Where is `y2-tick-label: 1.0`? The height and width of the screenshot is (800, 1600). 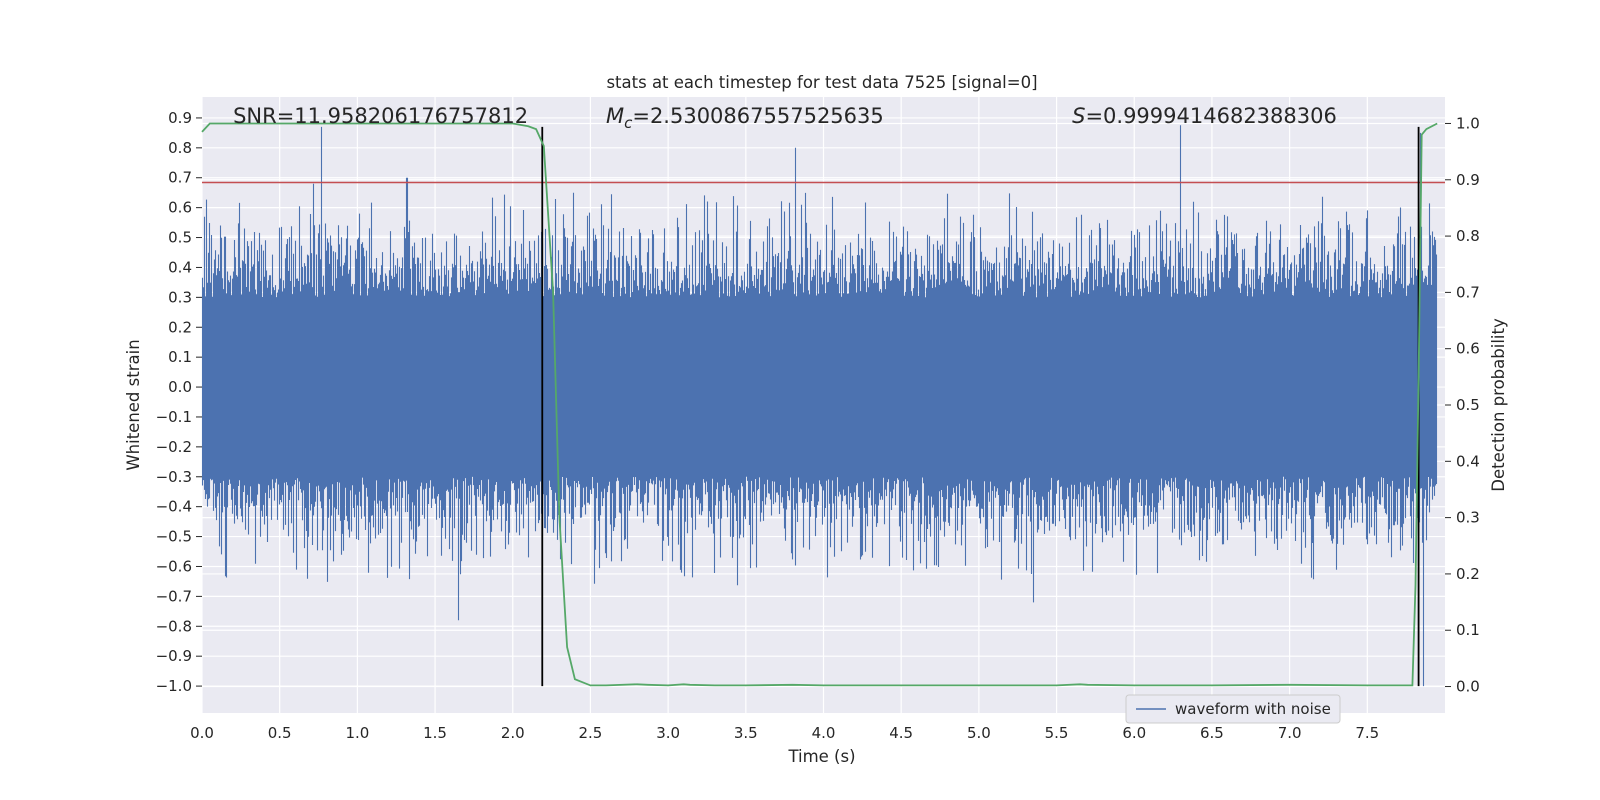 y2-tick-label: 1.0 is located at coordinates (1468, 123).